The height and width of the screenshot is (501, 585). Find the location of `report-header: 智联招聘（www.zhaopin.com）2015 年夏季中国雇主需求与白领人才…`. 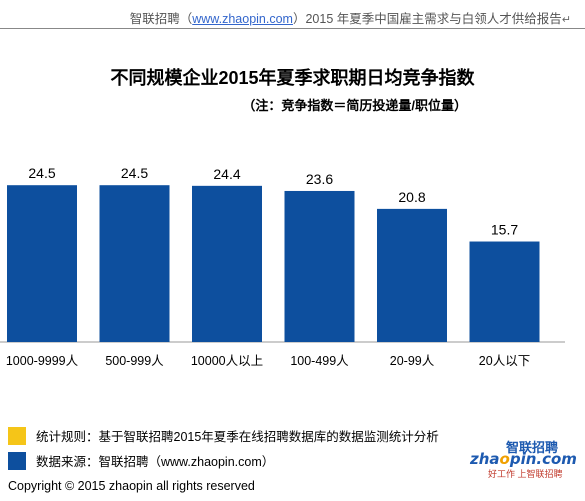

report-header: 智联招聘（www.zhaopin.com）2015 年夏季中国雇主需求与白领人才… is located at coordinates (285, 19).